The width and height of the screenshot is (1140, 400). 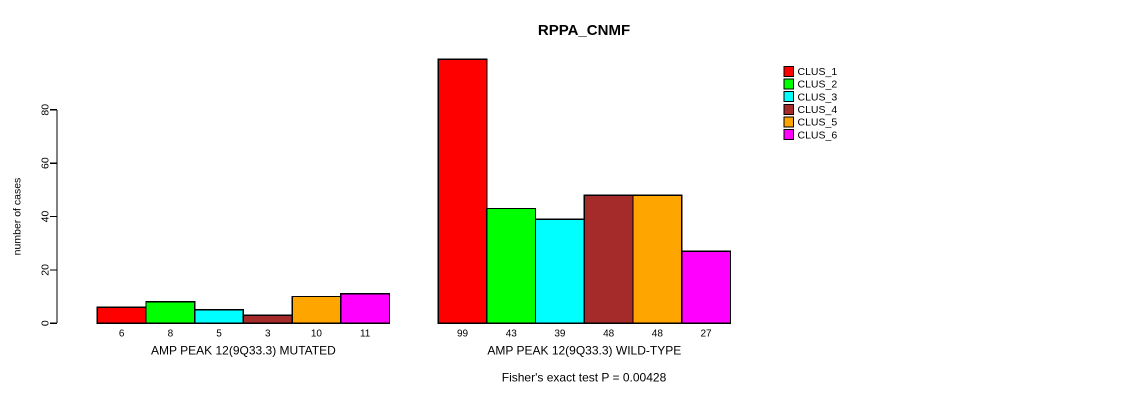 I want to click on legend-label: CLUS_4, so click(x=818, y=110).